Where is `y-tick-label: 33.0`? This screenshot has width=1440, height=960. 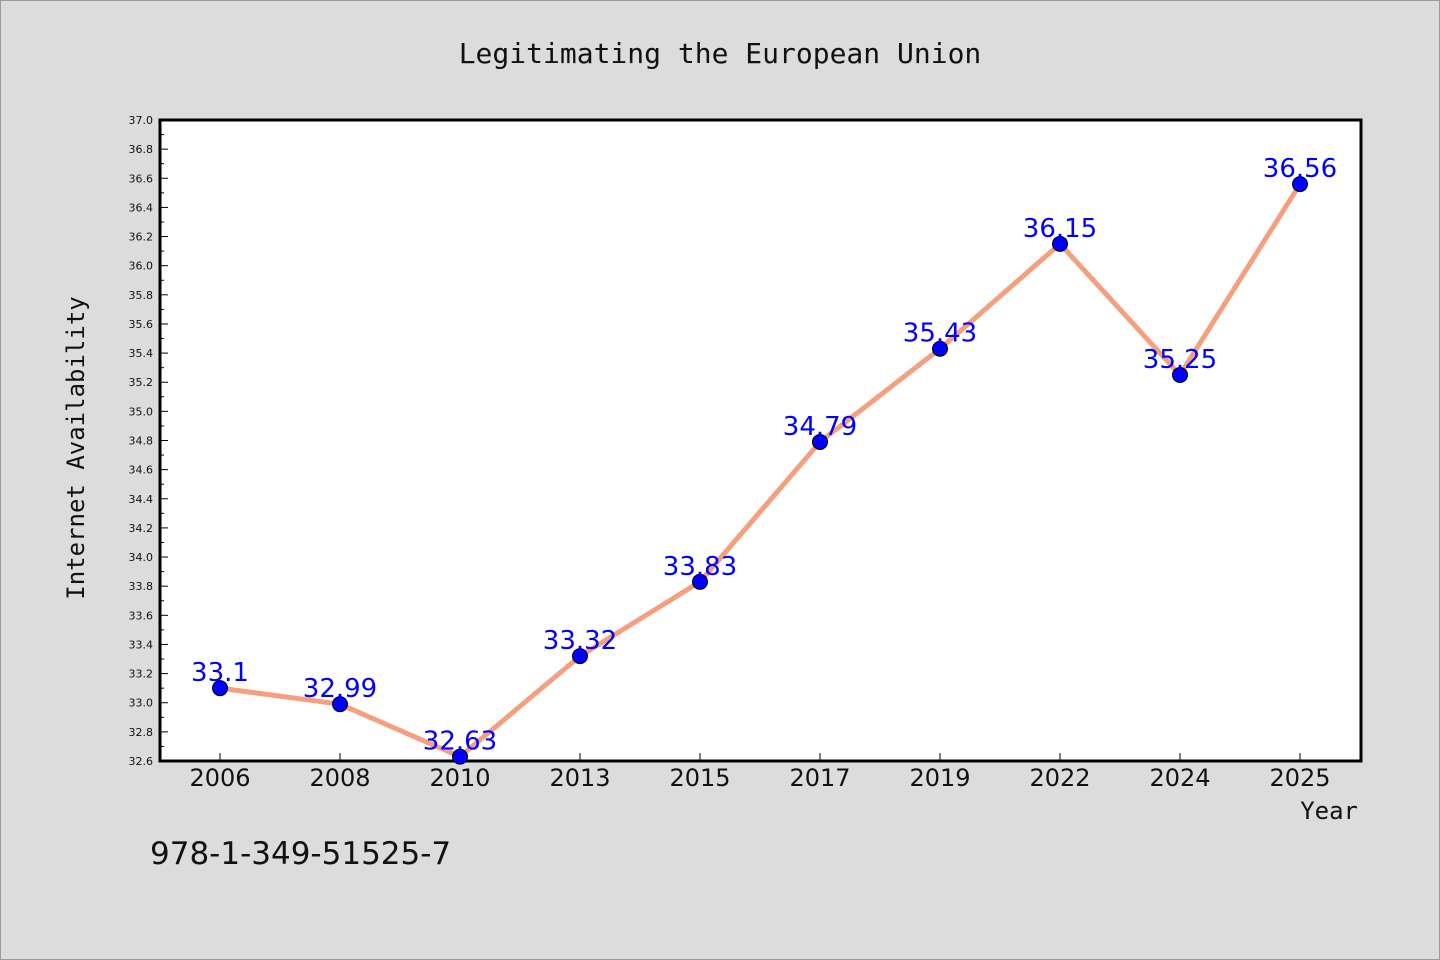 y-tick-label: 33.0 is located at coordinates (141, 703).